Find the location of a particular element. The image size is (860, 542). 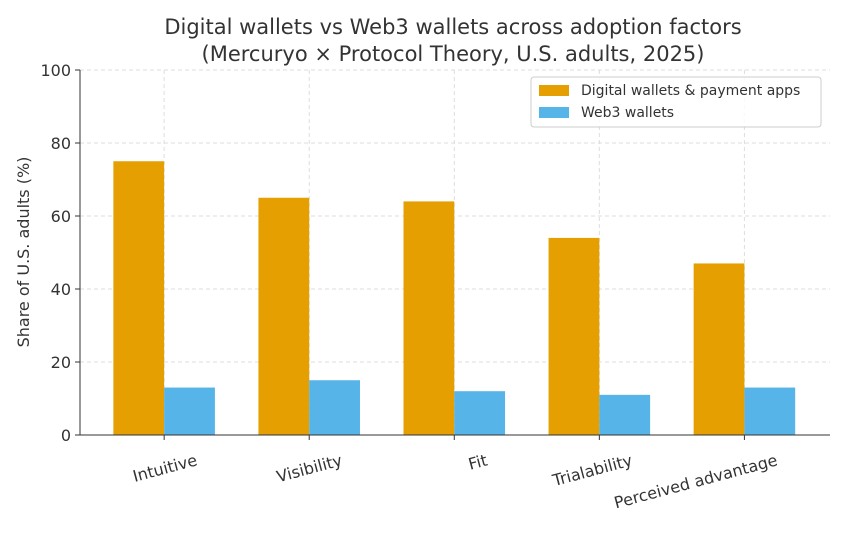

x-tick-label: Perceived advantage is located at coordinates (695, 482).